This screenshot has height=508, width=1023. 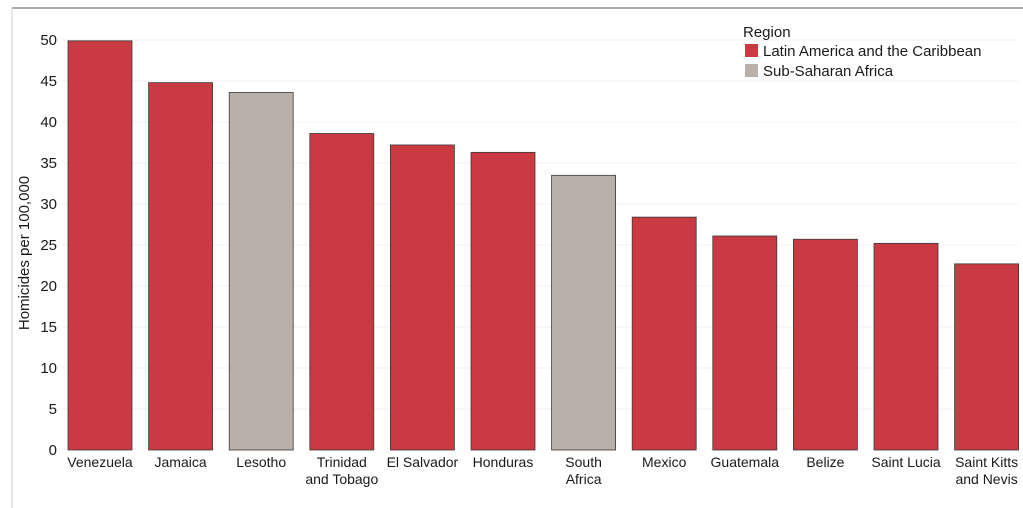 What do you see at coordinates (48, 40) in the screenshot?
I see `y-tick-label: 50` at bounding box center [48, 40].